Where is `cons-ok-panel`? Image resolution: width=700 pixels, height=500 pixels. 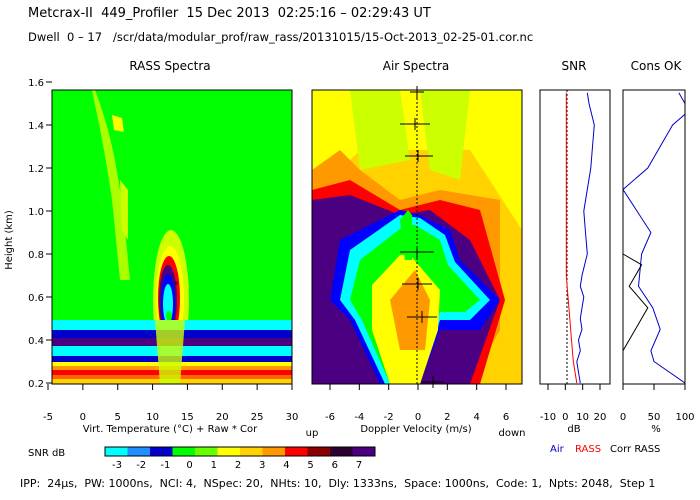 cons-ok-panel is located at coordinates (654, 237).